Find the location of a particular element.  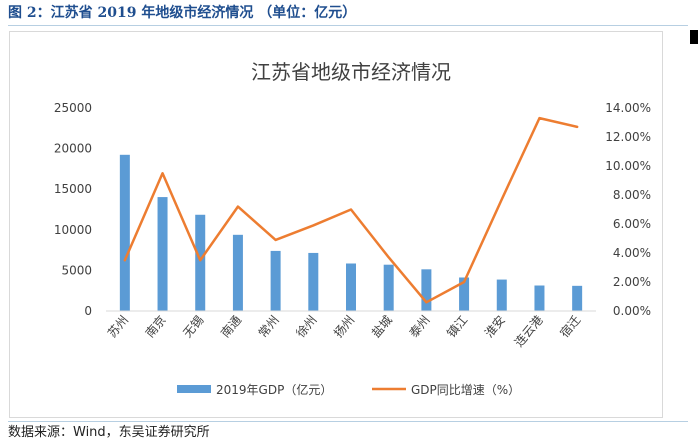

bar-扬州 is located at coordinates (351, 287).